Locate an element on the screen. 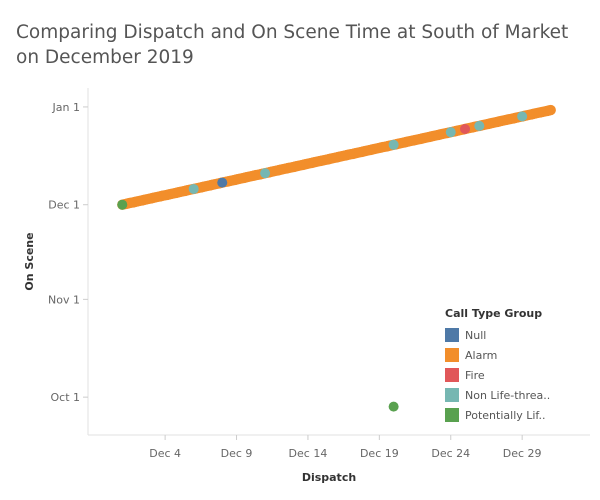 This screenshot has width=600, height=500. legend-item: Fire is located at coordinates (497, 375).